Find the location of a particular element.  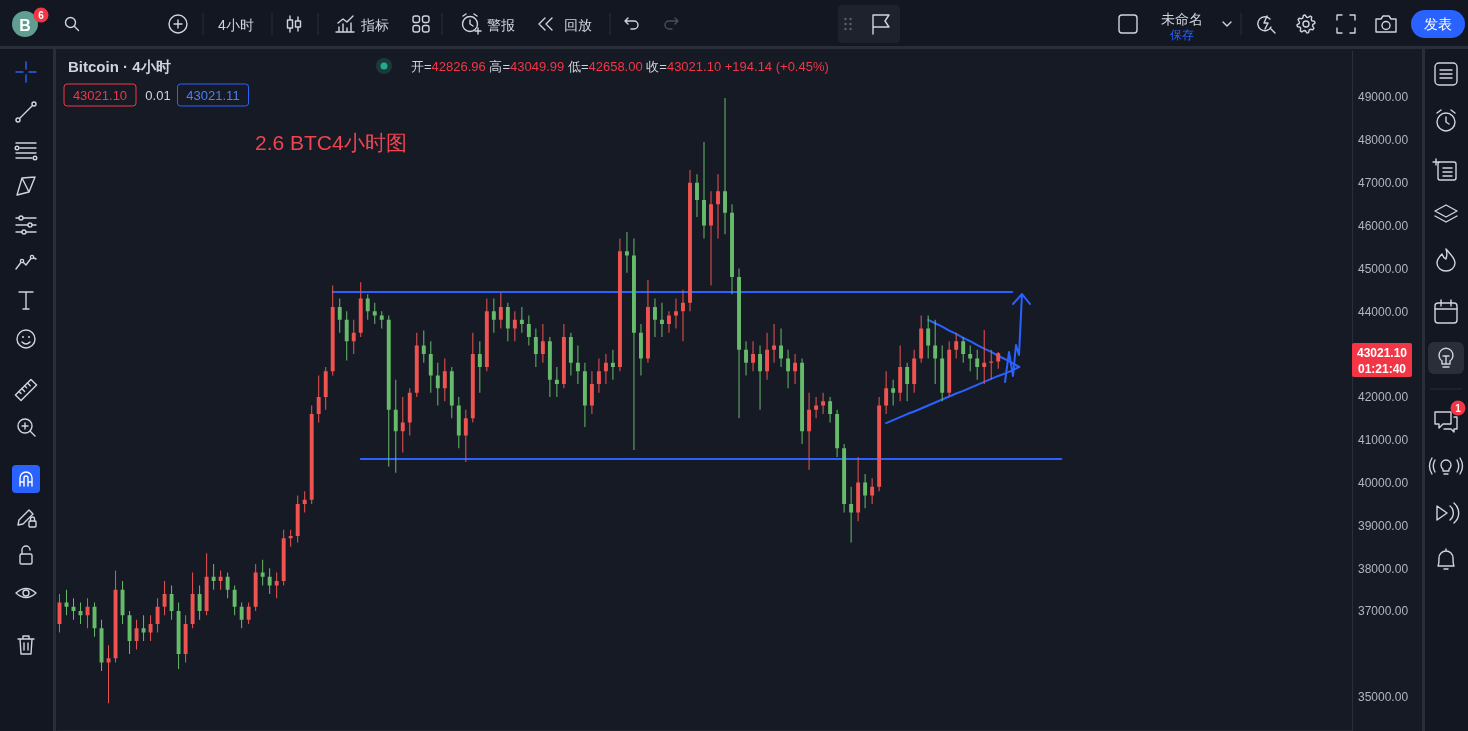

text: 43021.10 is located at coordinates (1382, 353).